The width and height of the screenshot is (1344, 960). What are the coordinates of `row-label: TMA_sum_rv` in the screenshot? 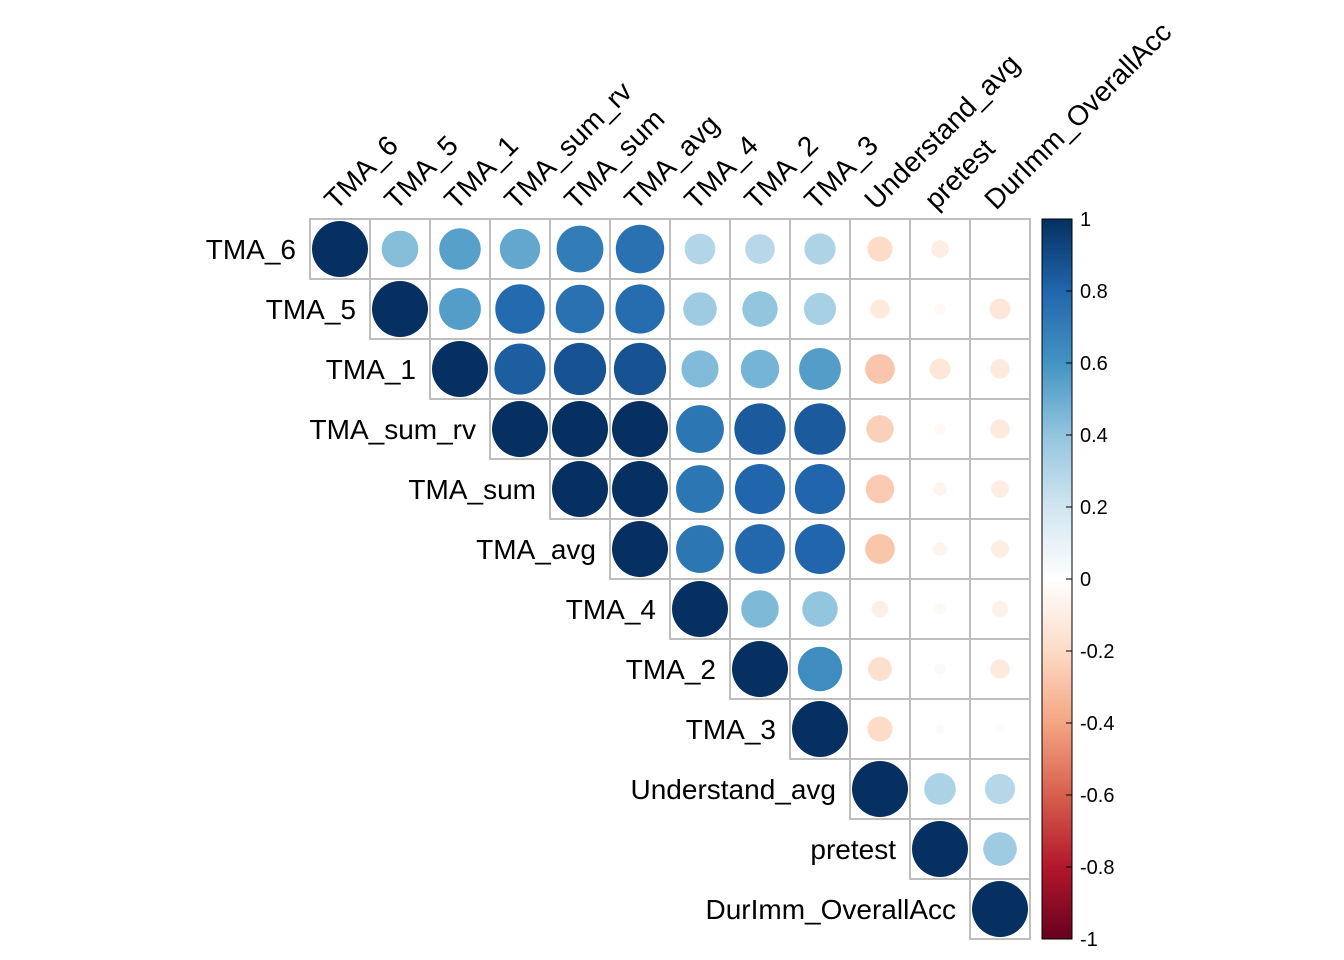 It's located at (393, 429).